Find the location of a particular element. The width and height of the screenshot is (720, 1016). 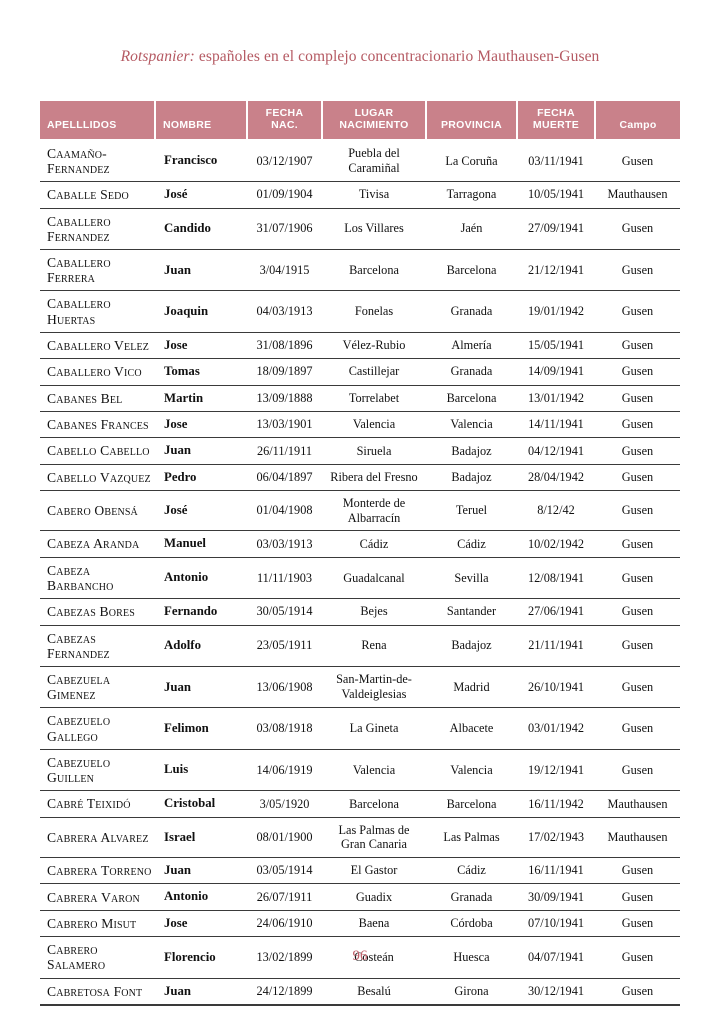

cell-fecha_mue: 28/04/1942 is located at coordinates (556, 477).